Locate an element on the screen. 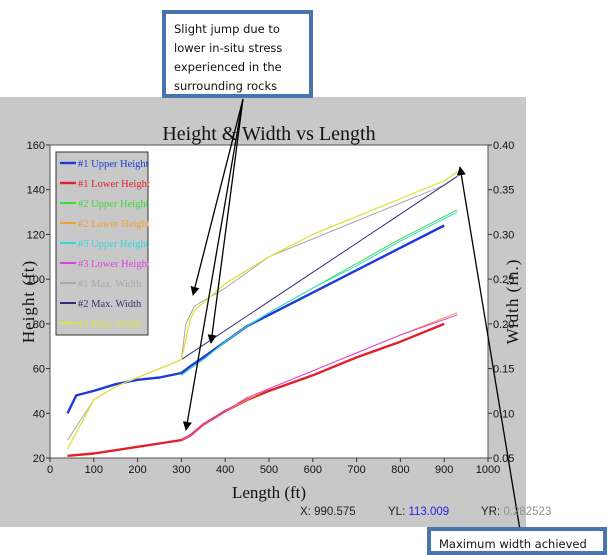 The image size is (608, 555). y-tick-label: 40 is located at coordinates (39, 414).